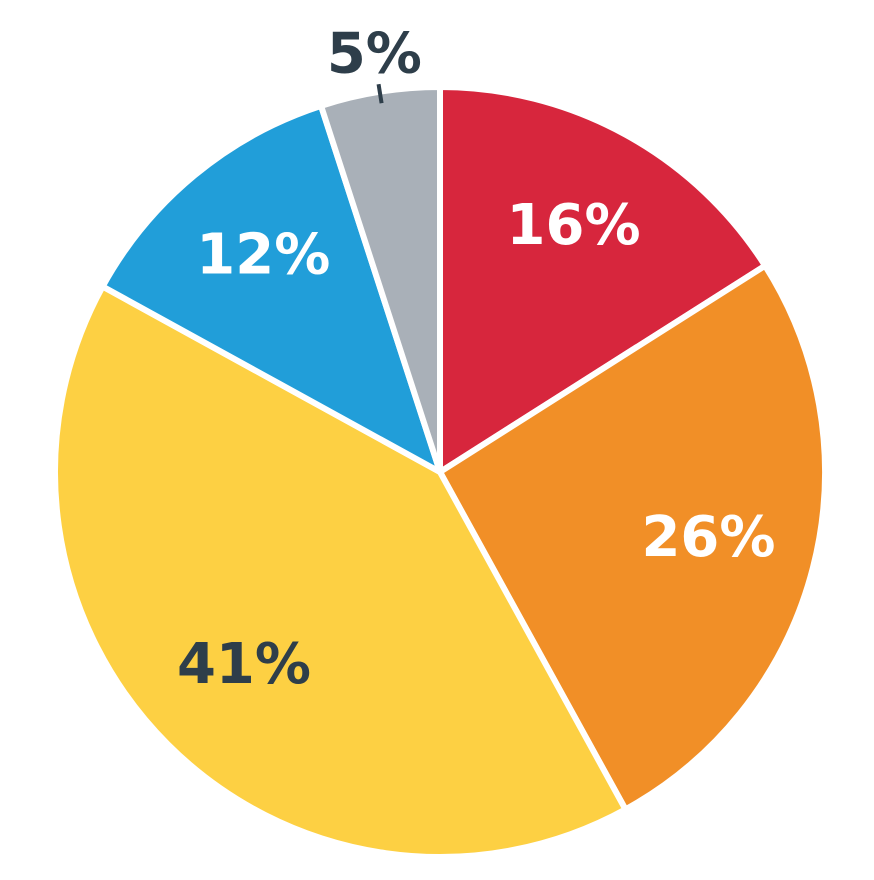 The height and width of the screenshot is (880, 874). What do you see at coordinates (708, 537) in the screenshot?
I see `data-label: 26%` at bounding box center [708, 537].